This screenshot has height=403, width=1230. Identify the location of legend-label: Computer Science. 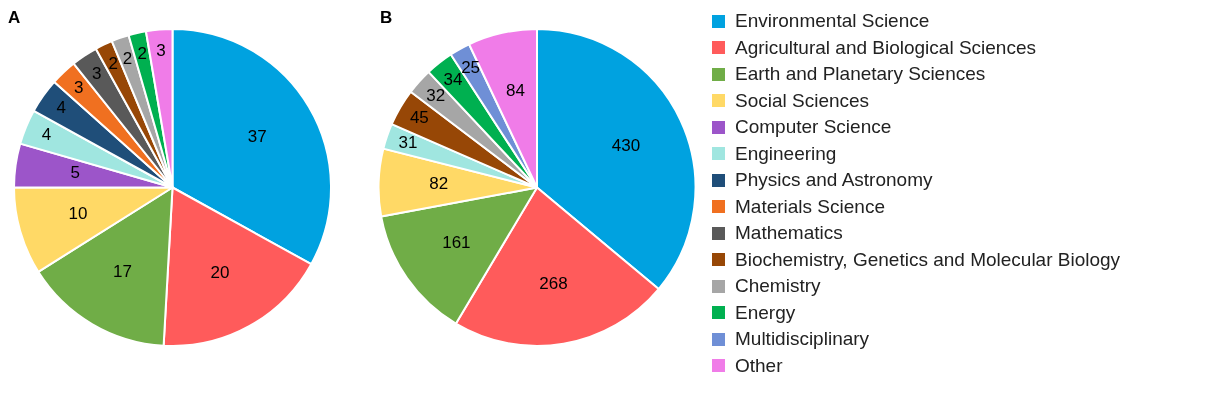
(813, 127).